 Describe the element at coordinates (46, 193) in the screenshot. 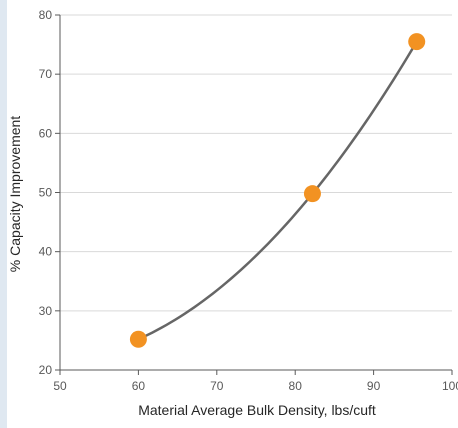

I see `y-tick-label-50: 50` at that location.